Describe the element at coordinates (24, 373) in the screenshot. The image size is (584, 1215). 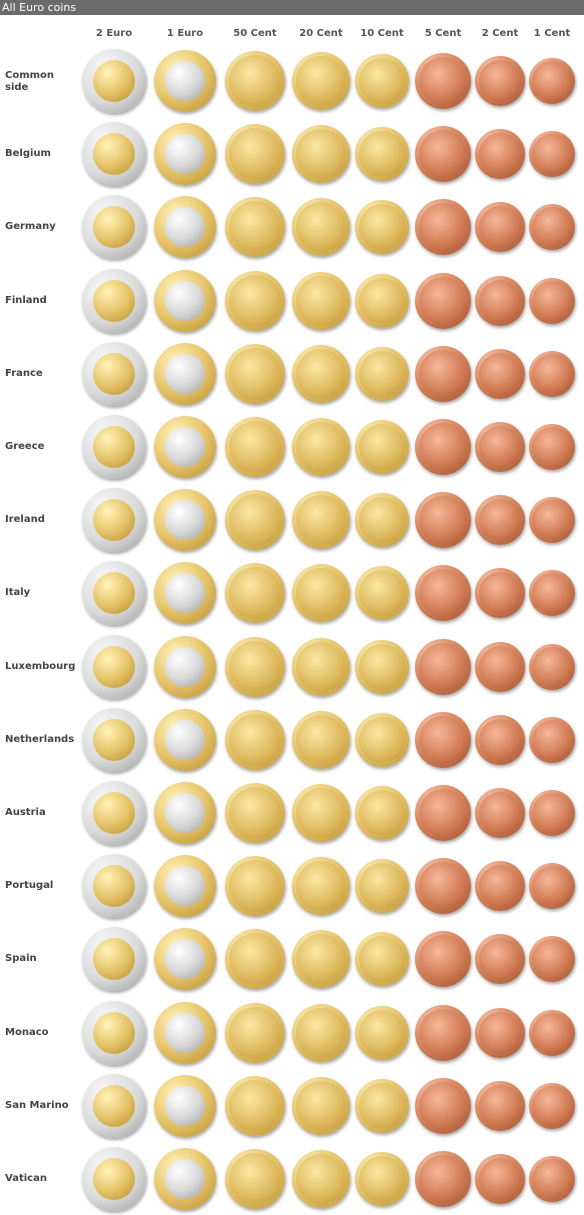
I see `country-label: France` at that location.